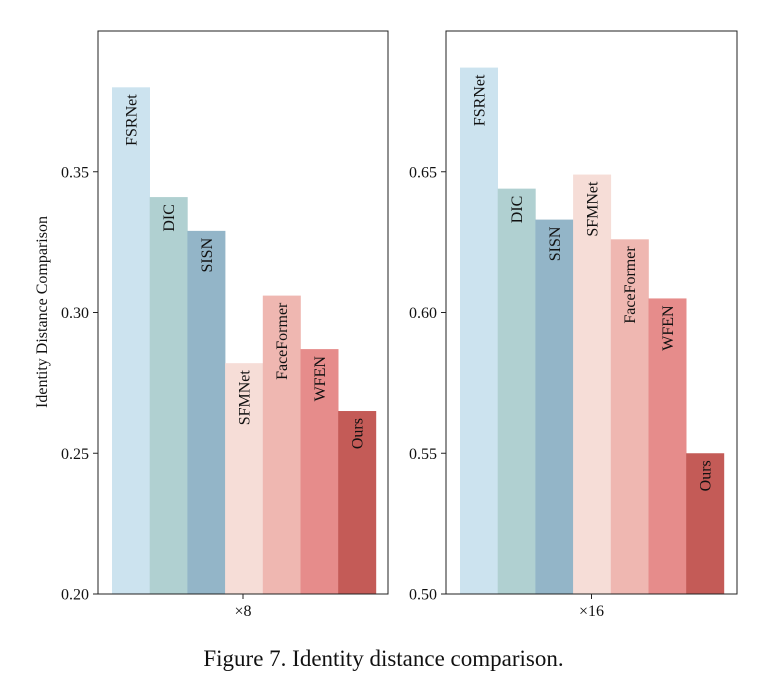  What do you see at coordinates (244, 478) in the screenshot?
I see `bar-sfmnet-x8` at bounding box center [244, 478].